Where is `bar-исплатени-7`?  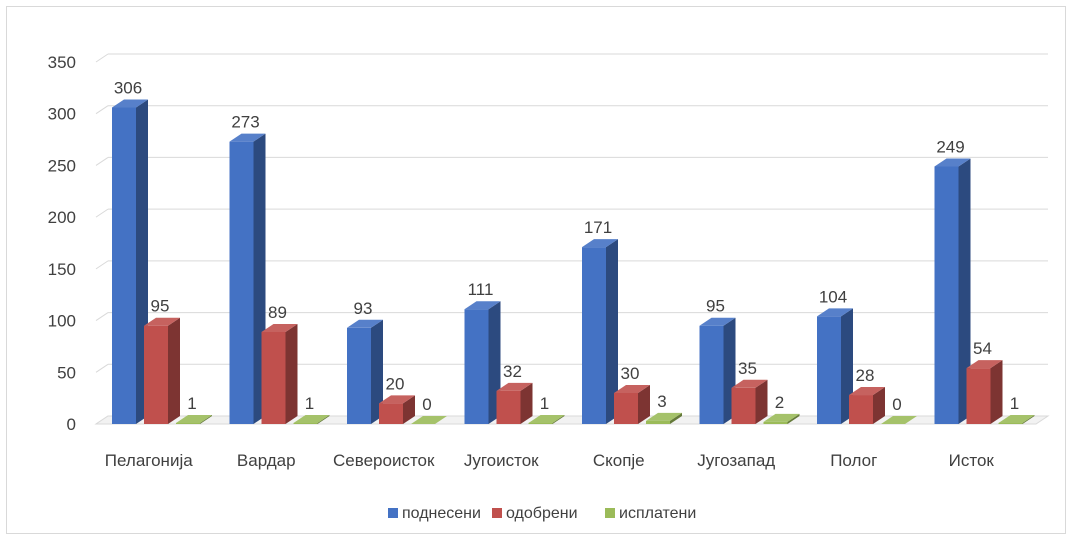 bar-исплатени-7 is located at coordinates (1010, 423).